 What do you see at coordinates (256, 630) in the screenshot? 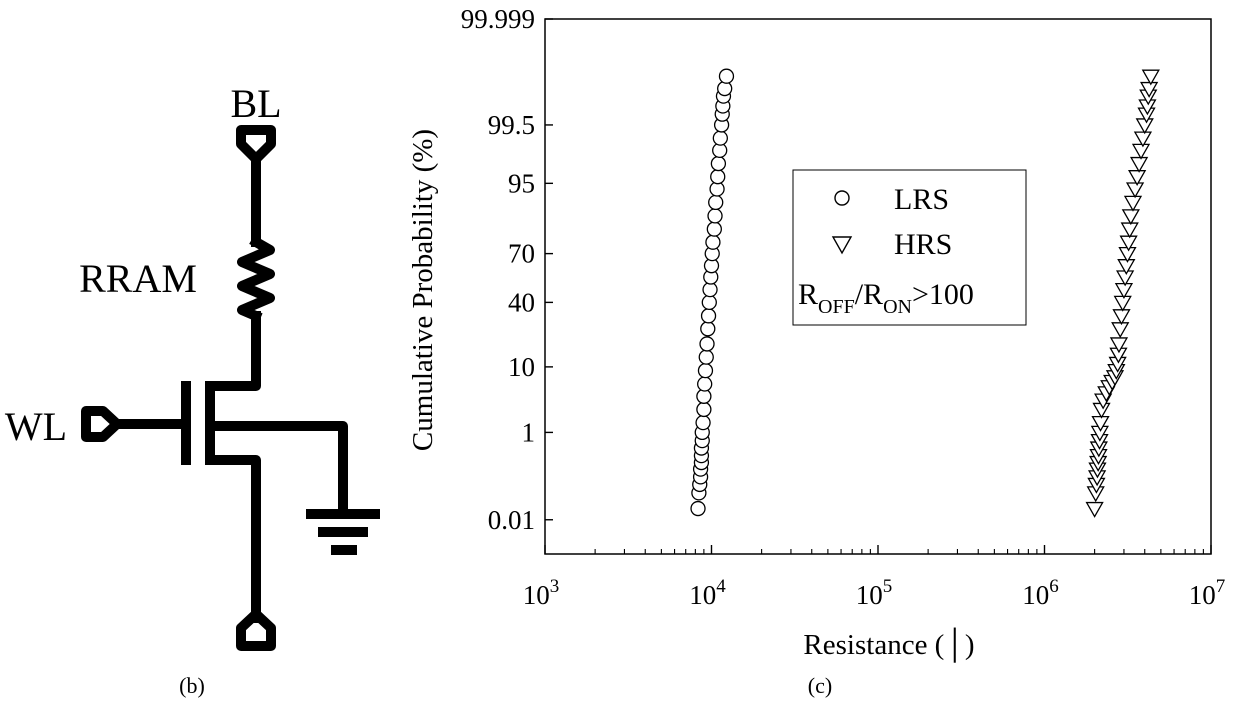
I see `source-terminal-icon` at bounding box center [256, 630].